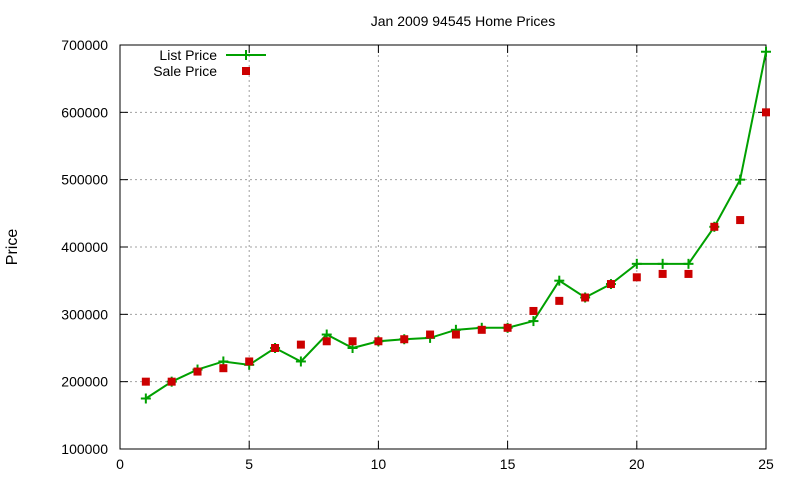 The image size is (800, 485). I want to click on y-tick-label: 100000, so click(84, 449).